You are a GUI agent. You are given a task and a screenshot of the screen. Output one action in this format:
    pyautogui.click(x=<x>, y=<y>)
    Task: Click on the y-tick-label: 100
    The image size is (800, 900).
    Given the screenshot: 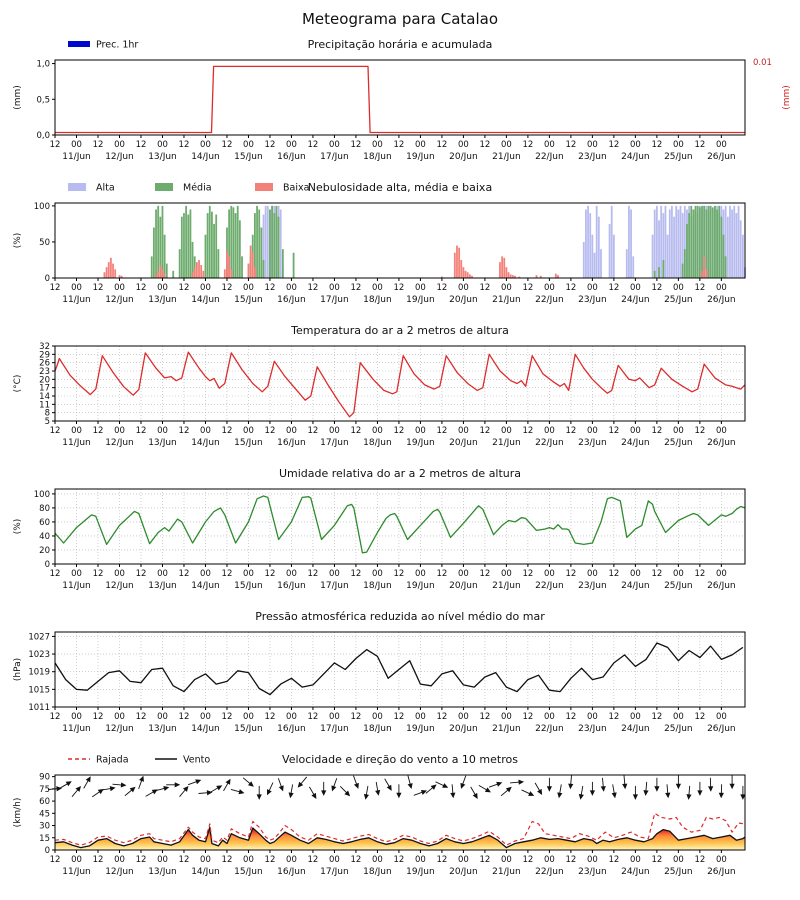 What is the action you would take?
    pyautogui.click(x=42, y=207)
    